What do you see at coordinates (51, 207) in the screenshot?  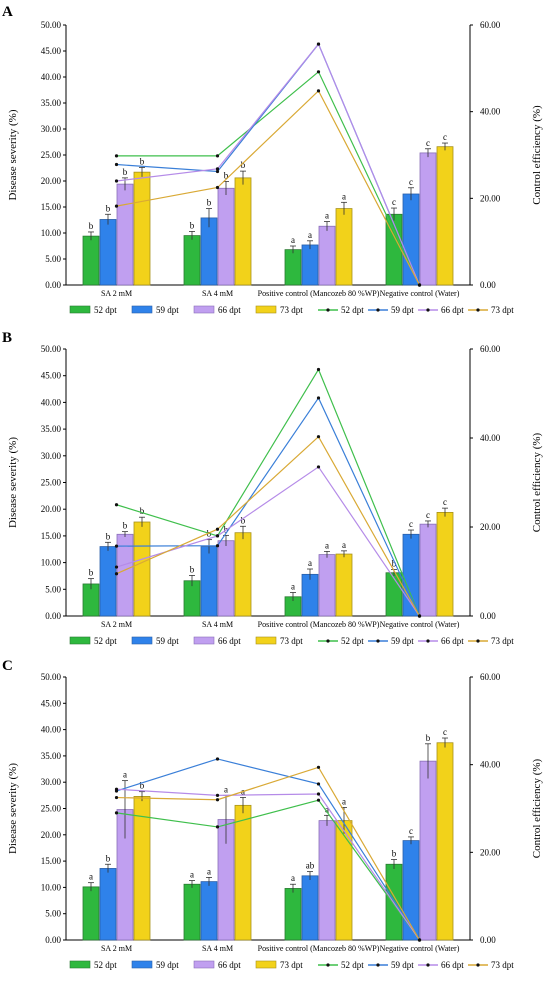 I see `y-tick-label: 15.00` at bounding box center [51, 207].